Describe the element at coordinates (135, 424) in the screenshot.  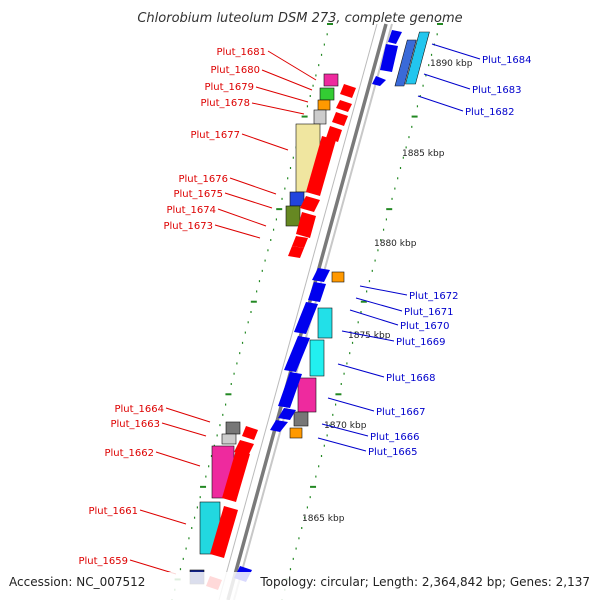
I see `gene-label: Plut_1663` at that location.